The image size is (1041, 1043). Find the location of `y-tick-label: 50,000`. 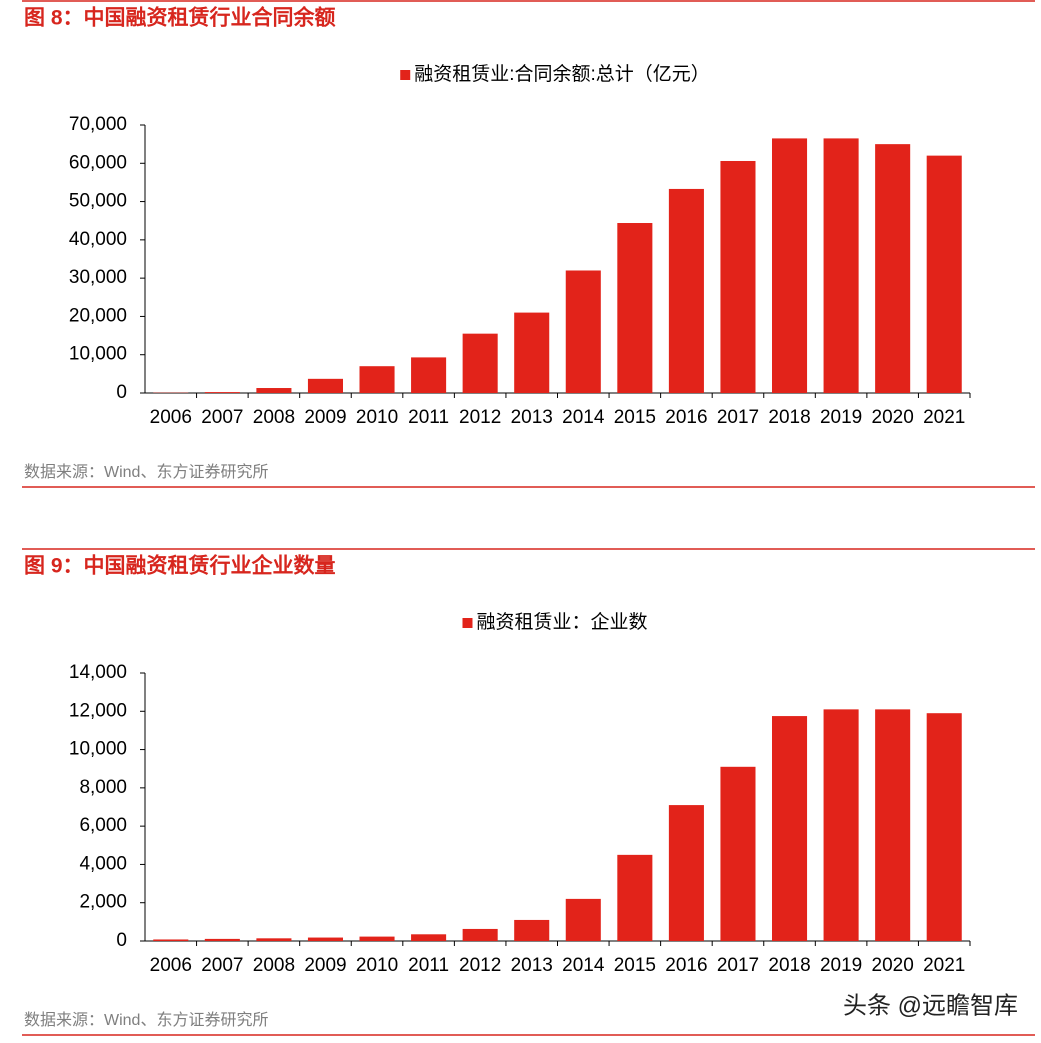

y-tick-label: 50,000 is located at coordinates (98, 201).